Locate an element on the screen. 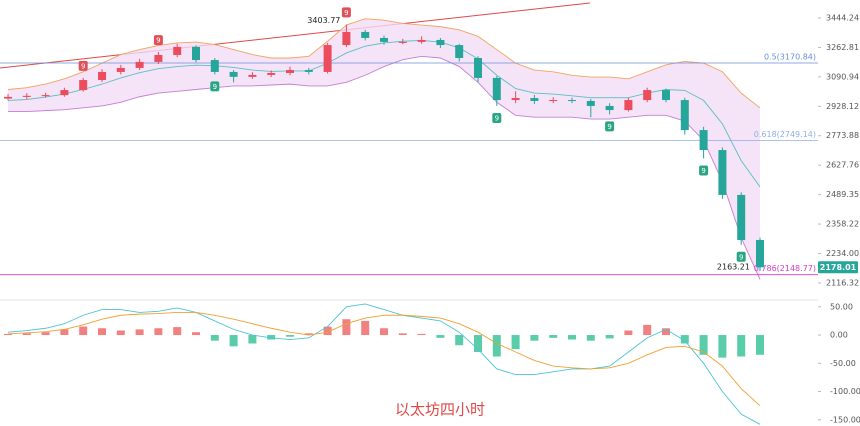 The height and width of the screenshot is (426, 860). trend-line is located at coordinates (295, 35).